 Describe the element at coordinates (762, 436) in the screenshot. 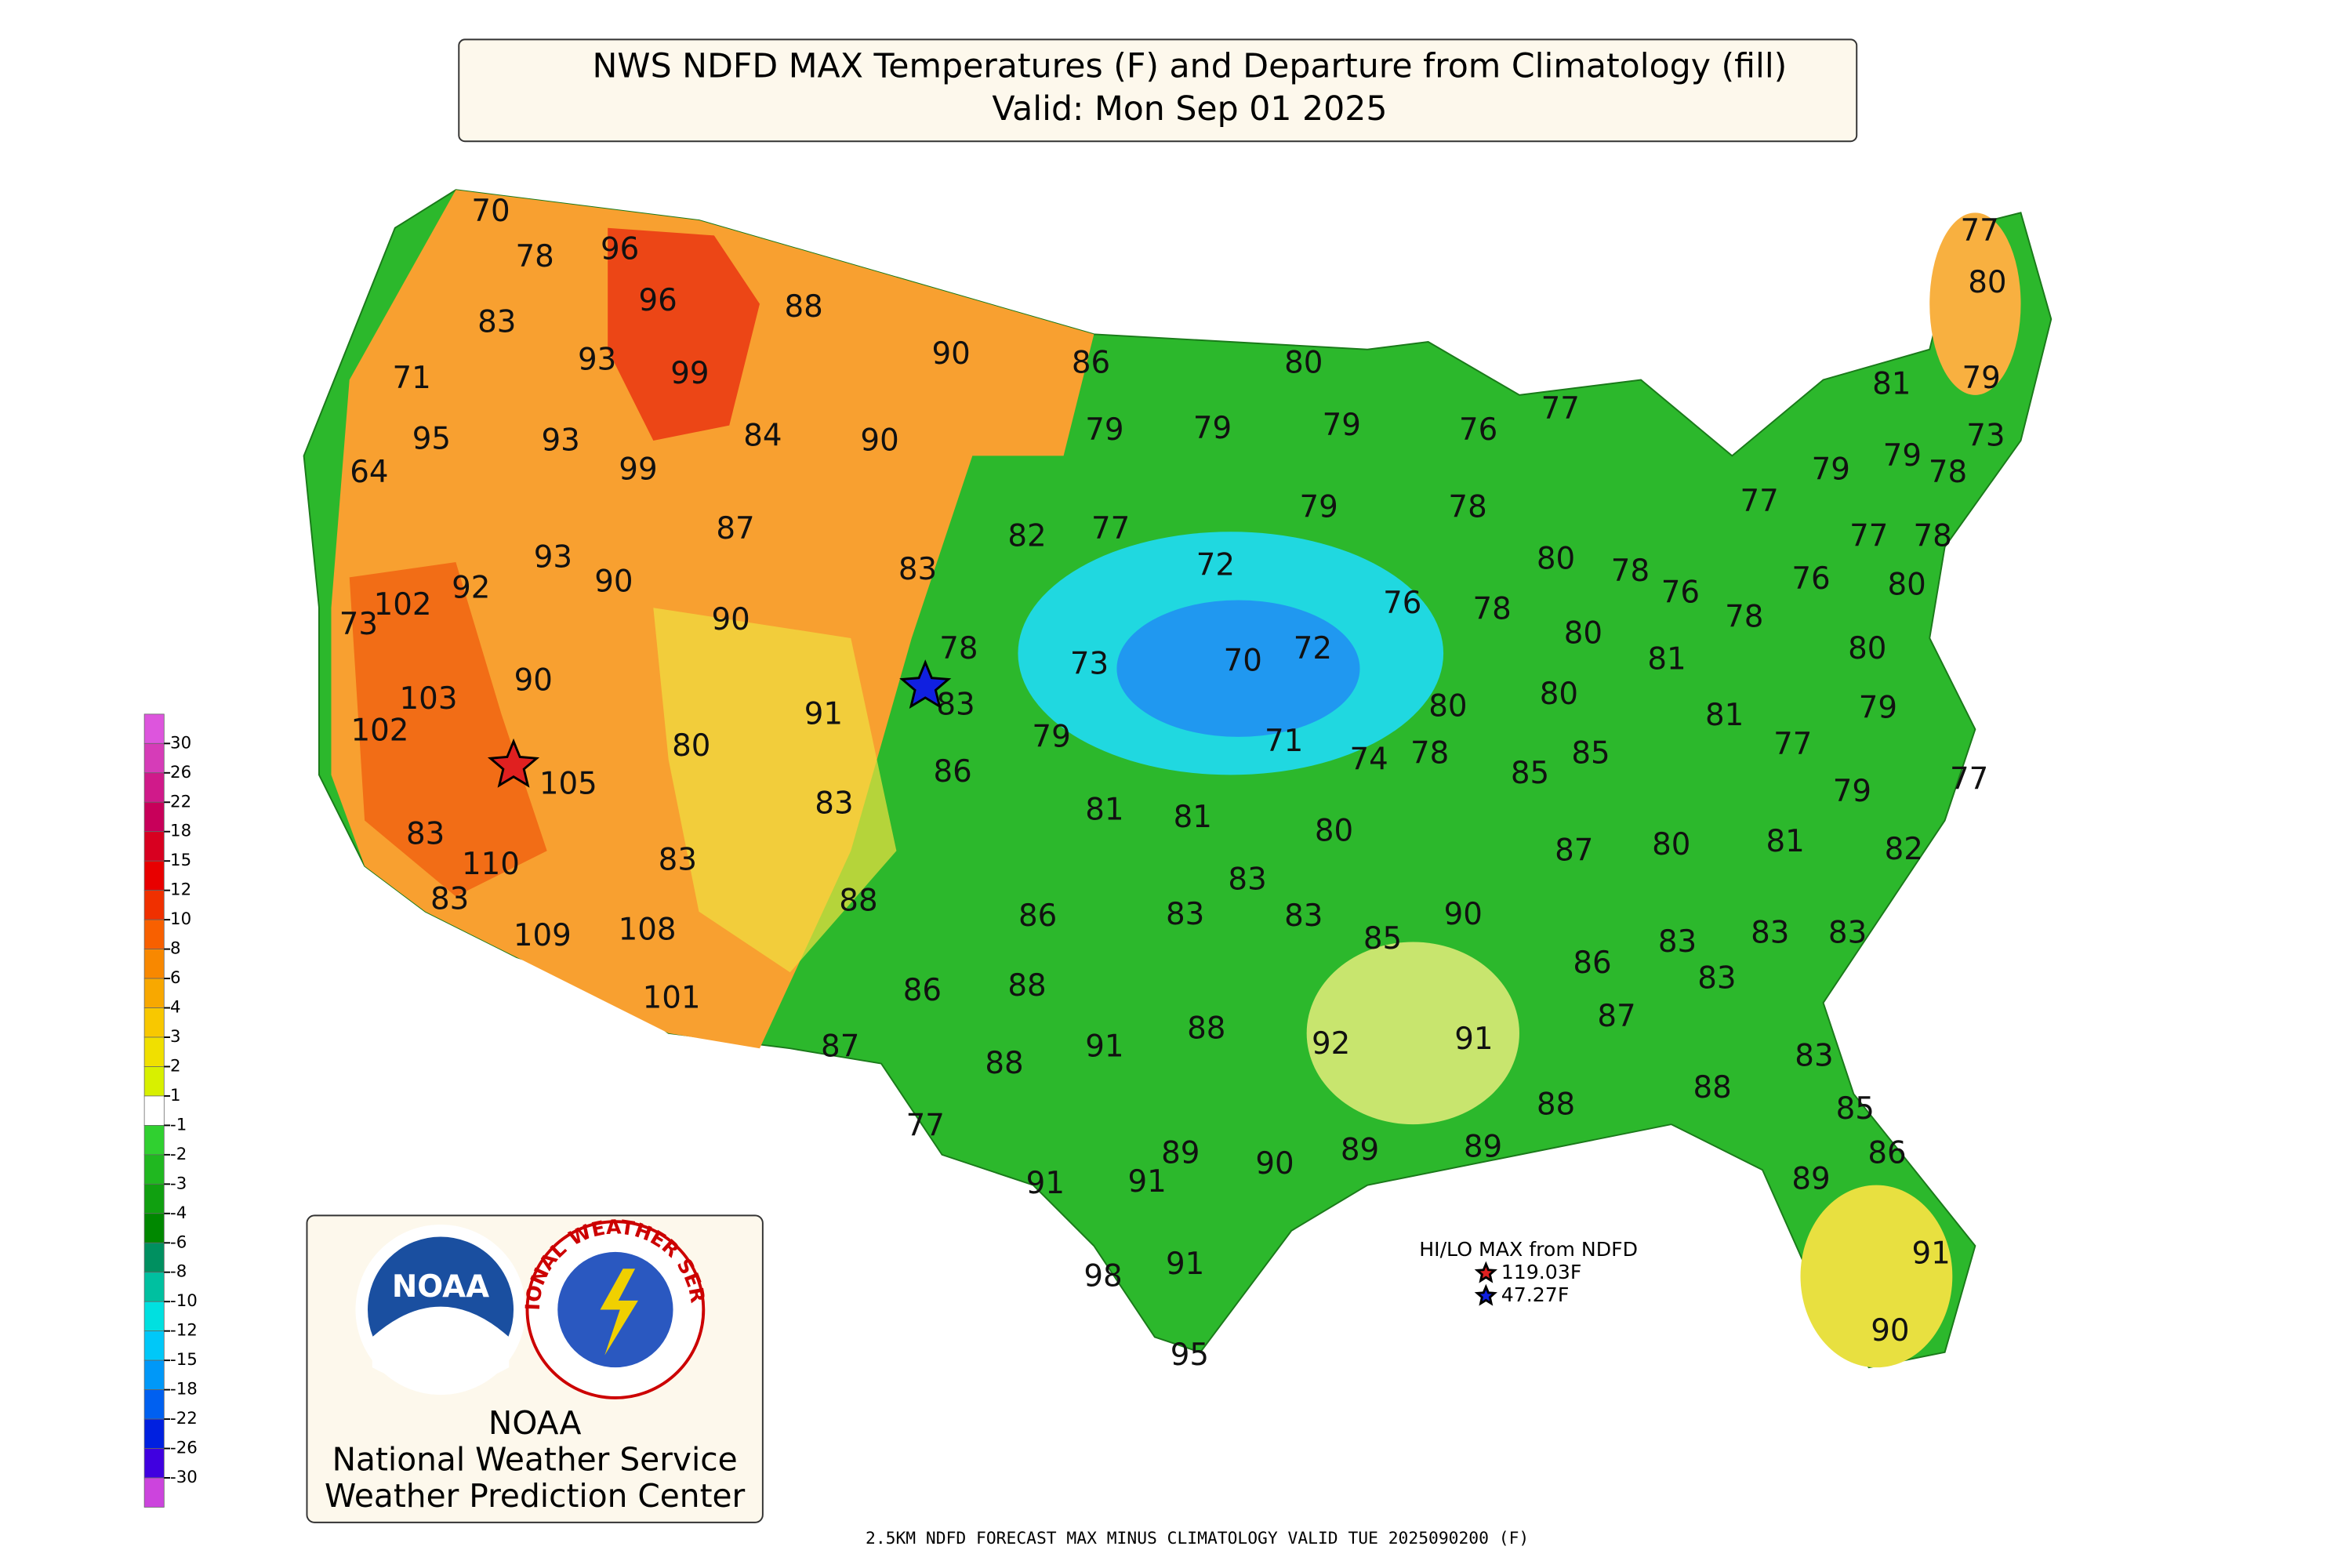

I see `temp-label: 84` at that location.